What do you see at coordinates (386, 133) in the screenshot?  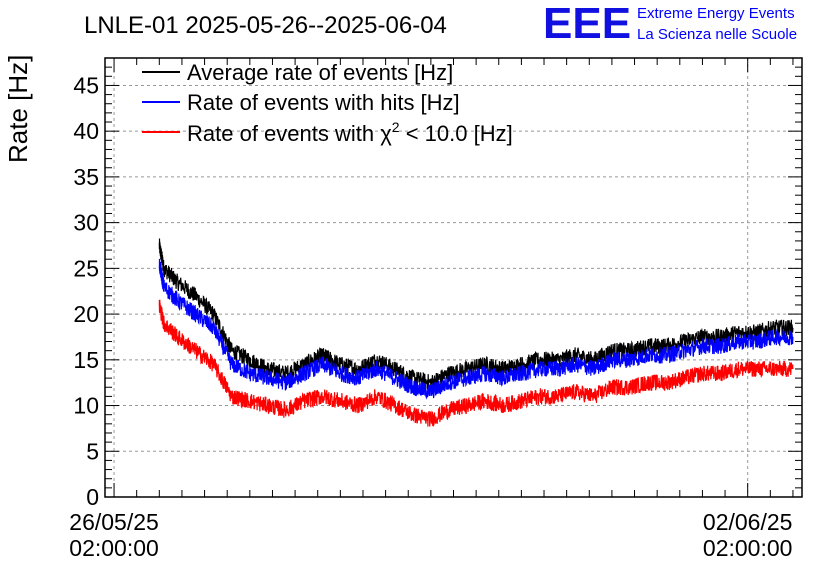 I see `legend-chi2-symbol: χ` at bounding box center [386, 133].